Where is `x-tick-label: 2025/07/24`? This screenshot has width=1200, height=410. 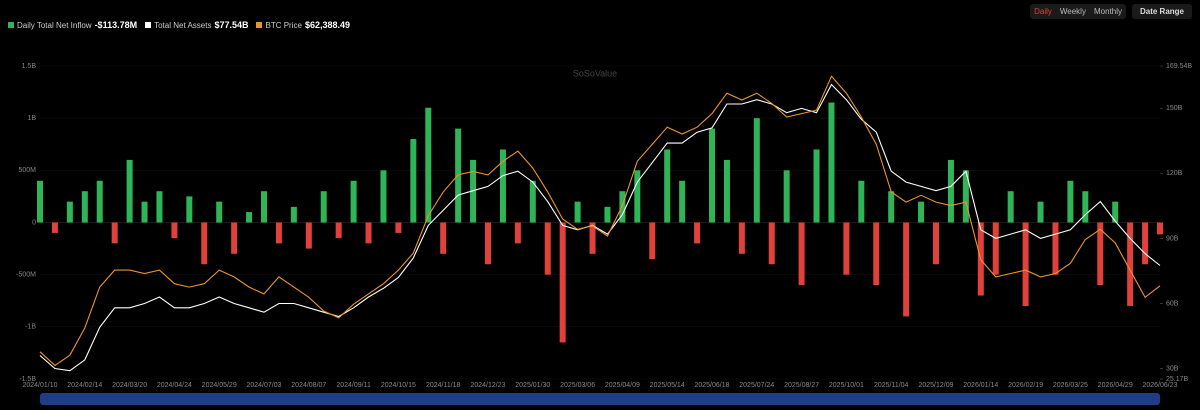 x-tick-label: 2025/07/24 is located at coordinates (756, 385).